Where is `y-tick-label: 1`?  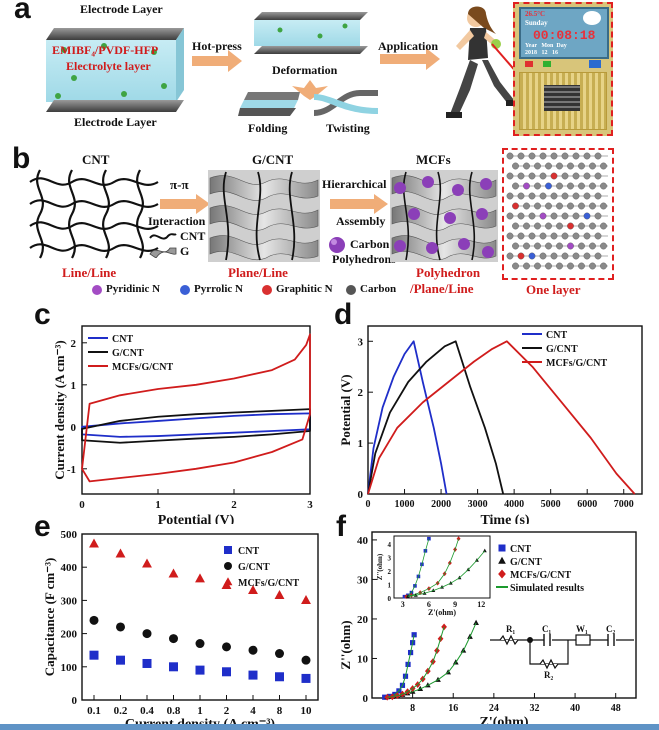 y-tick-label: 1 is located at coordinates (74, 386).